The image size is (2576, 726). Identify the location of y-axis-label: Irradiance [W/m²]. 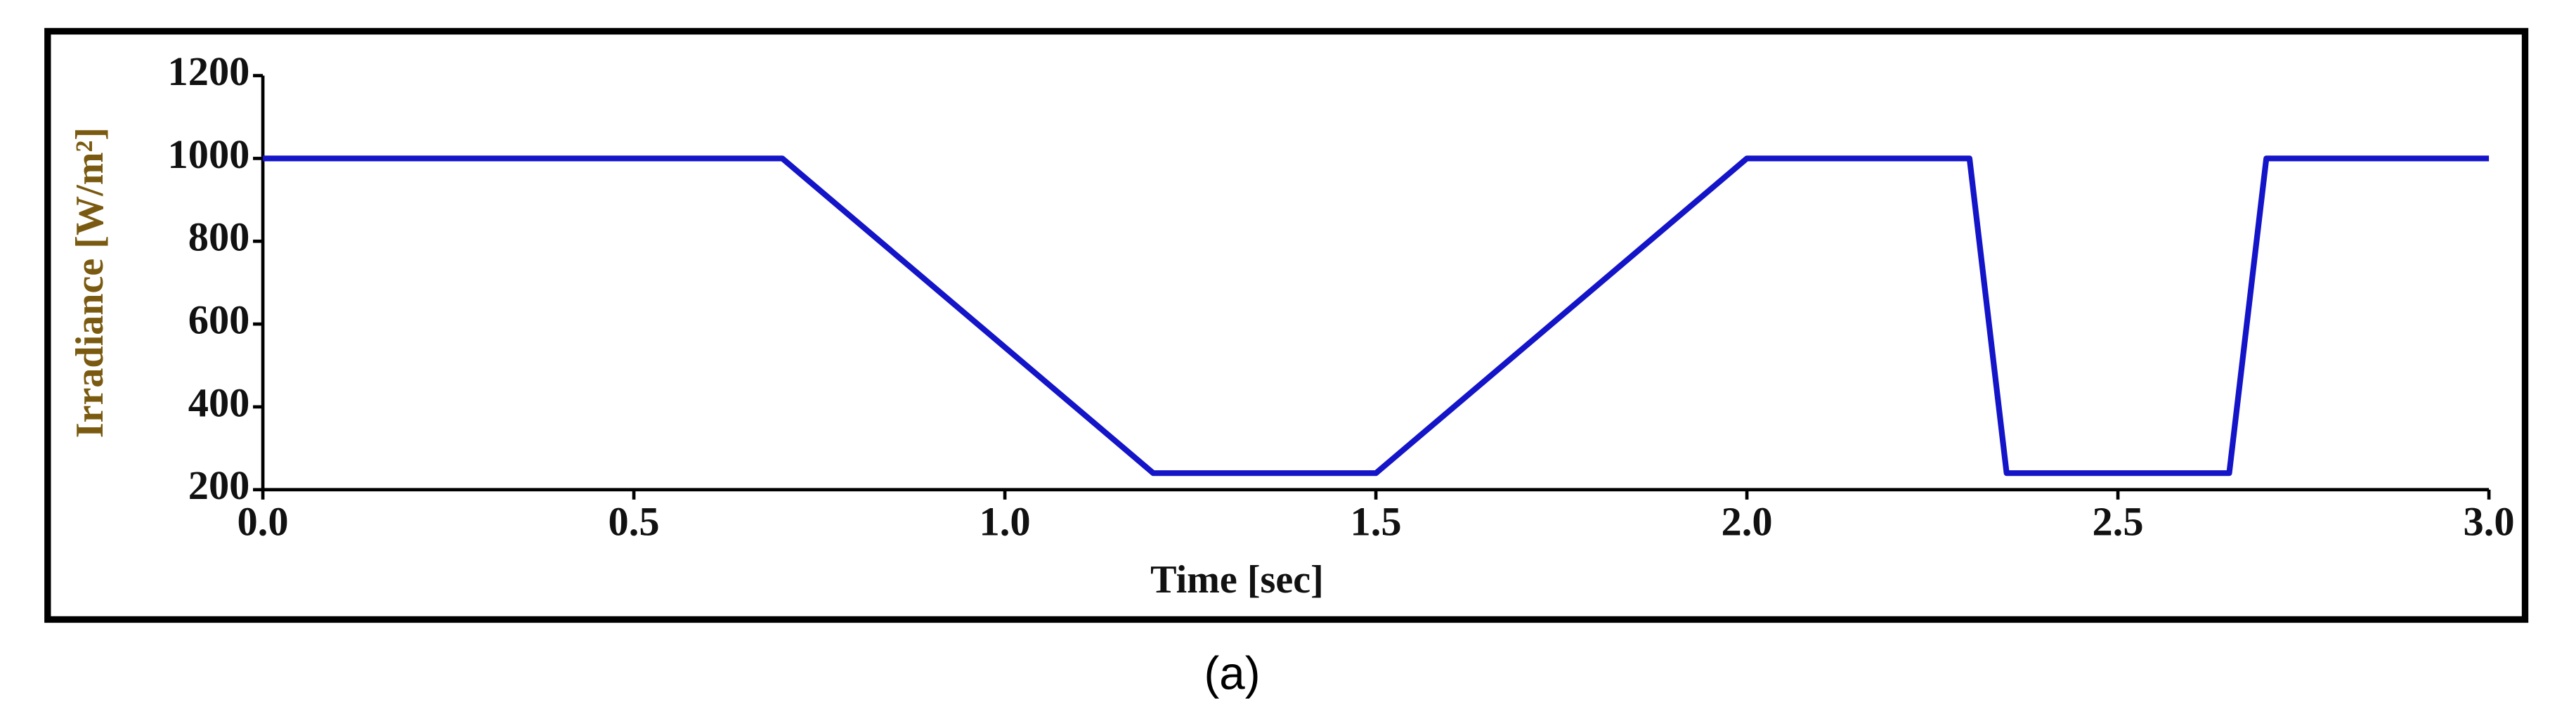
(90, 282).